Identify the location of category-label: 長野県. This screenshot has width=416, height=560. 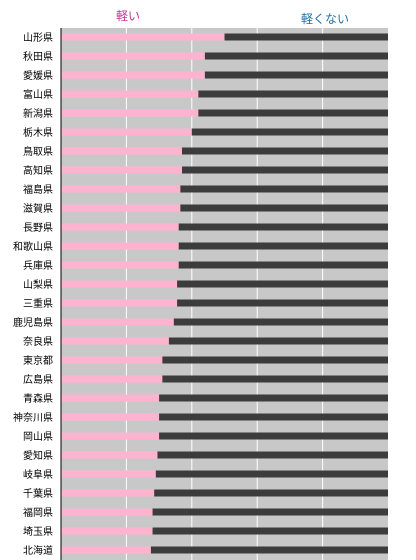
(38, 228).